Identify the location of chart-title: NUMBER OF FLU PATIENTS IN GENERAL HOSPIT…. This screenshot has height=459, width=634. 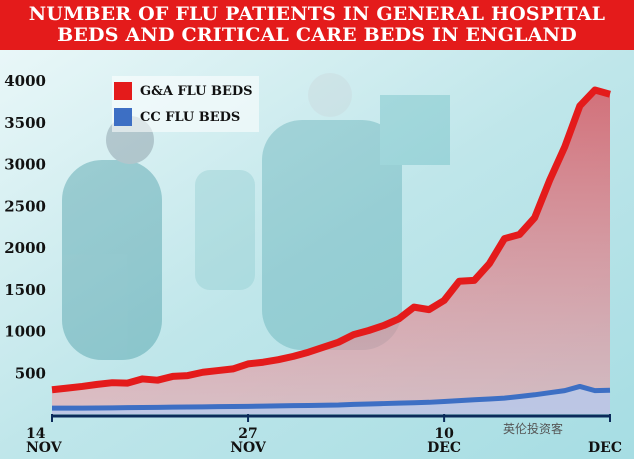
(317, 25).